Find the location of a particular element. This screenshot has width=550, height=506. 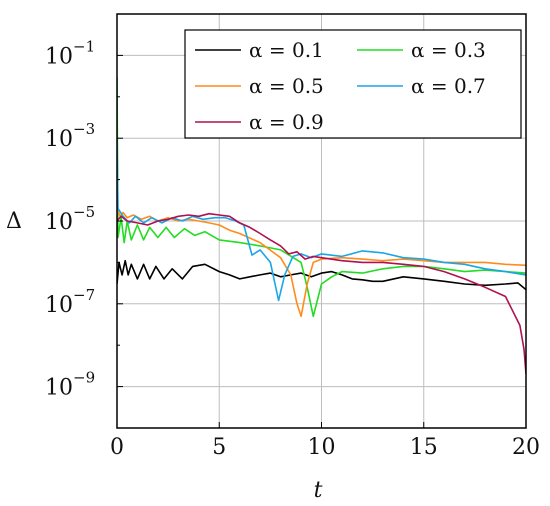

legend-item: α = 0.1 is located at coordinates (259, 50).